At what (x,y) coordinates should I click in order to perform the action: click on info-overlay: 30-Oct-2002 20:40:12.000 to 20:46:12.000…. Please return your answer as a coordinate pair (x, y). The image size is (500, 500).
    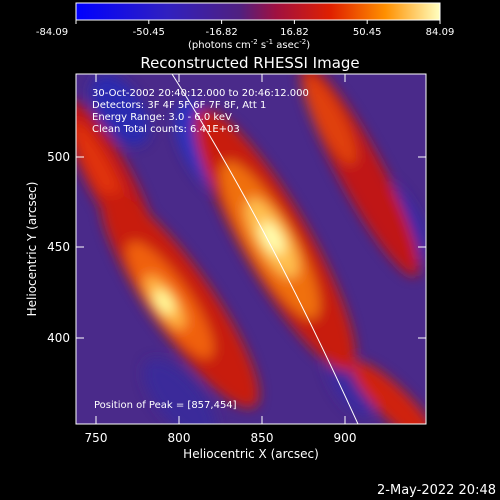
    Looking at the image, I should click on (200, 111).